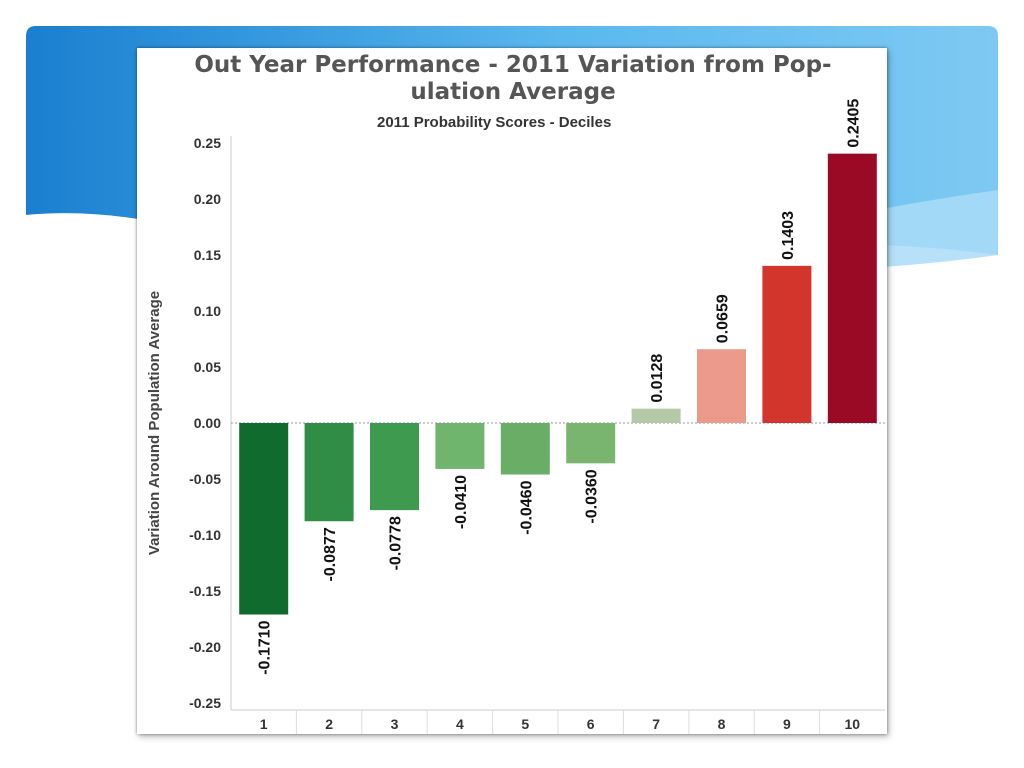 The image size is (1024, 768). I want to click on x-tick-label: 7, so click(656, 724).